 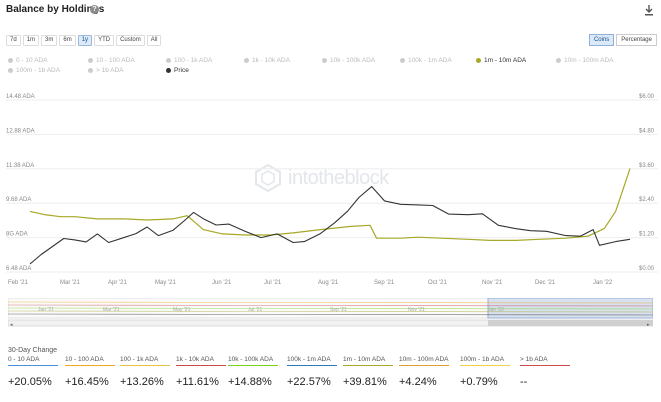 What do you see at coordinates (636, 40) in the screenshot?
I see `mode-button-percentage: Percentage` at bounding box center [636, 40].